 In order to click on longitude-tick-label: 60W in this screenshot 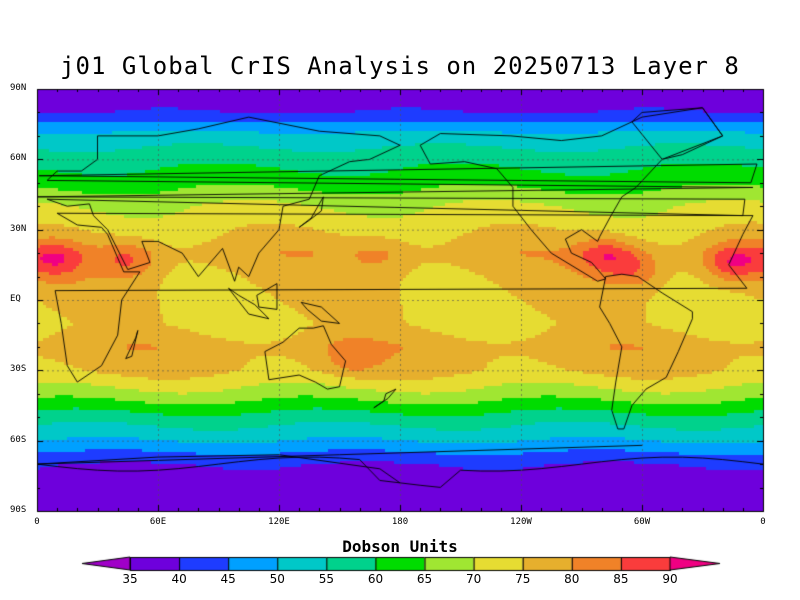, I will do `click(642, 522)`.